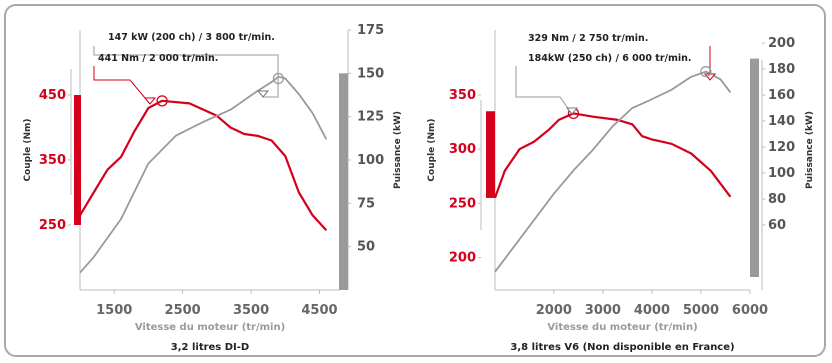 This screenshot has height=363, width=832. I want to click on annotation-label: 329 Nm / 2 750 tr/min., so click(588, 38).